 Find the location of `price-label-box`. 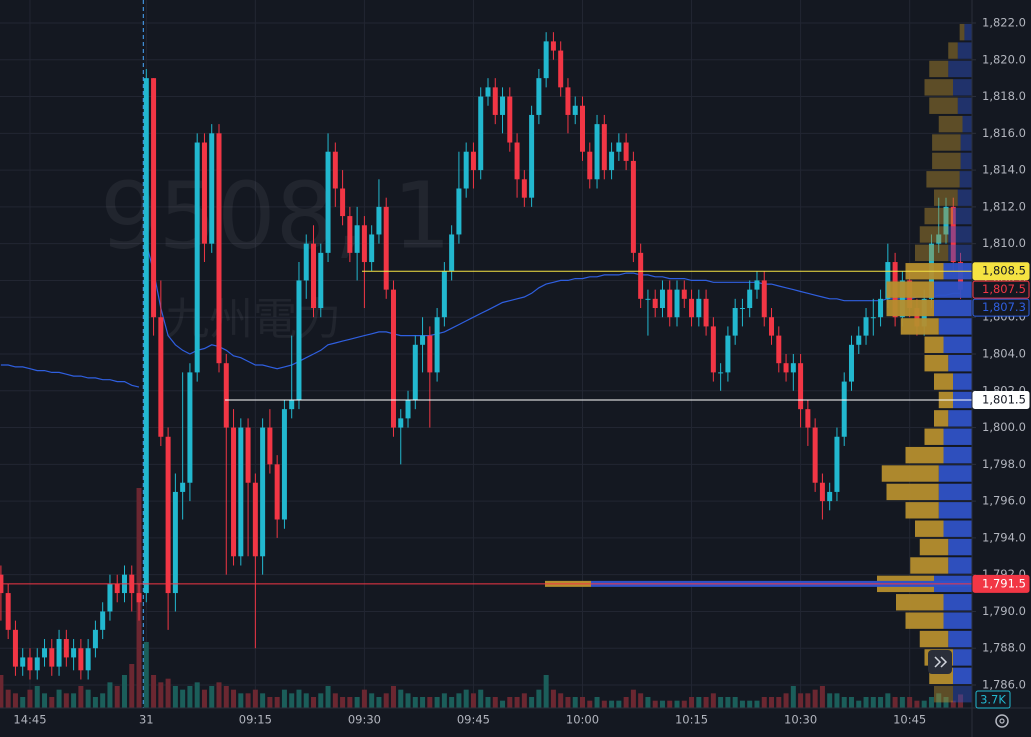

price-label-box is located at coordinates (1001, 583).